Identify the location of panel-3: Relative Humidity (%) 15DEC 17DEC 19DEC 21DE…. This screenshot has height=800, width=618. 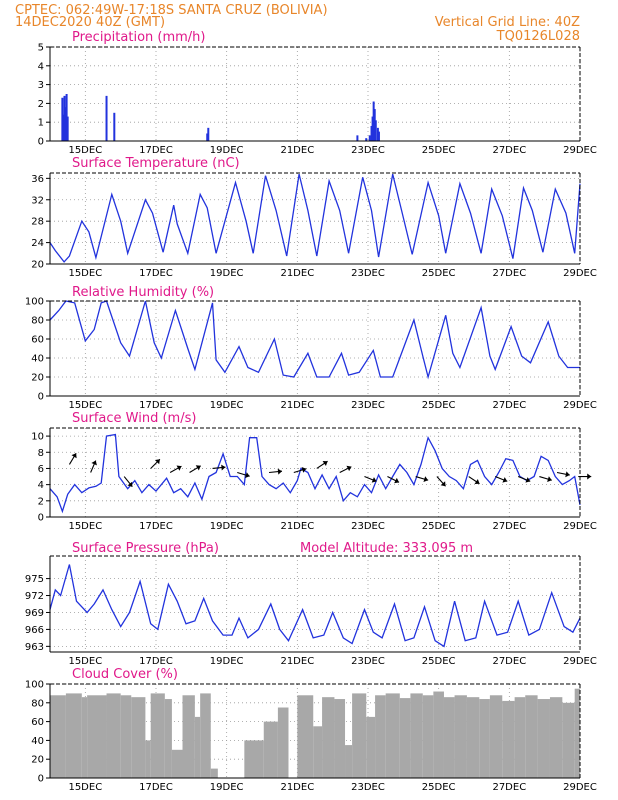
(311, 348).